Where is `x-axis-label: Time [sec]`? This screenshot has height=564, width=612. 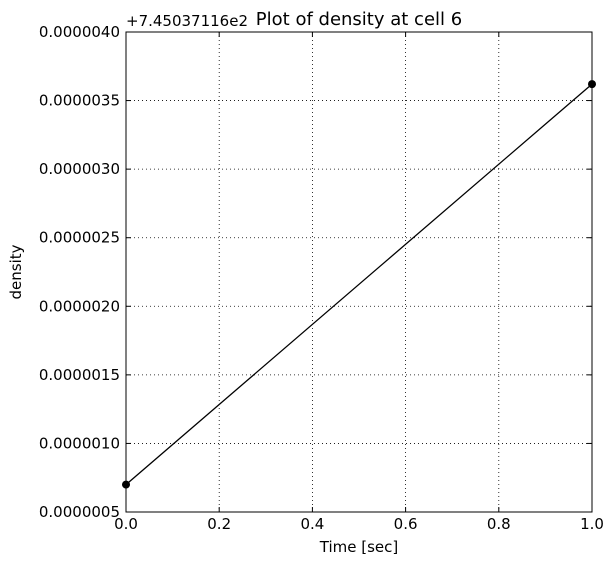 x-axis-label: Time [sec] is located at coordinates (358, 547).